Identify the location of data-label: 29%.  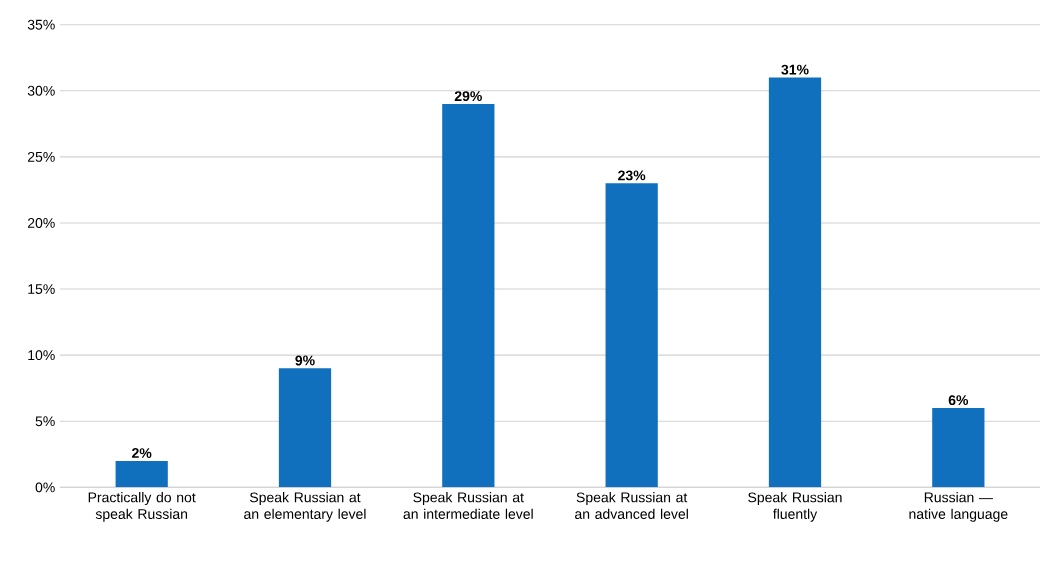
(468, 96).